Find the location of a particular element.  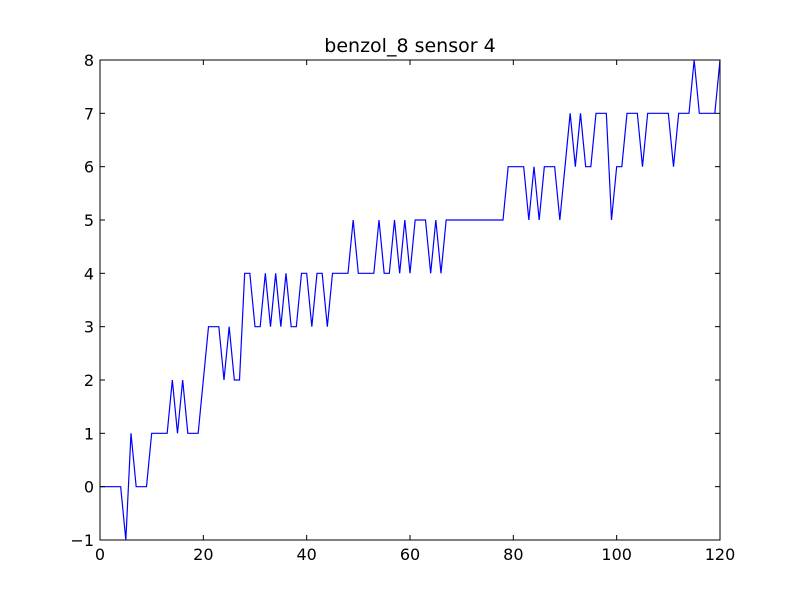

y-tick-label: 5 is located at coordinates (89, 220).